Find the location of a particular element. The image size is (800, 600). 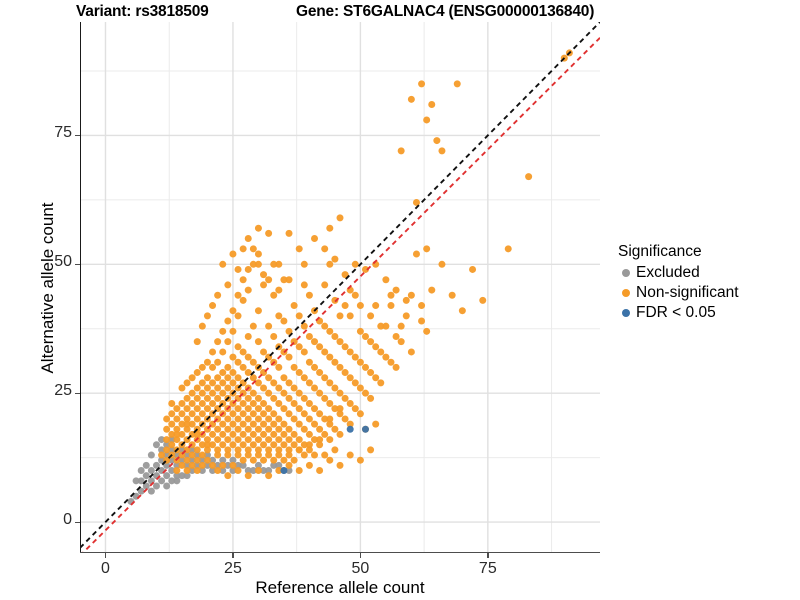

legend-item: FDR < 0.05 is located at coordinates (678, 313).